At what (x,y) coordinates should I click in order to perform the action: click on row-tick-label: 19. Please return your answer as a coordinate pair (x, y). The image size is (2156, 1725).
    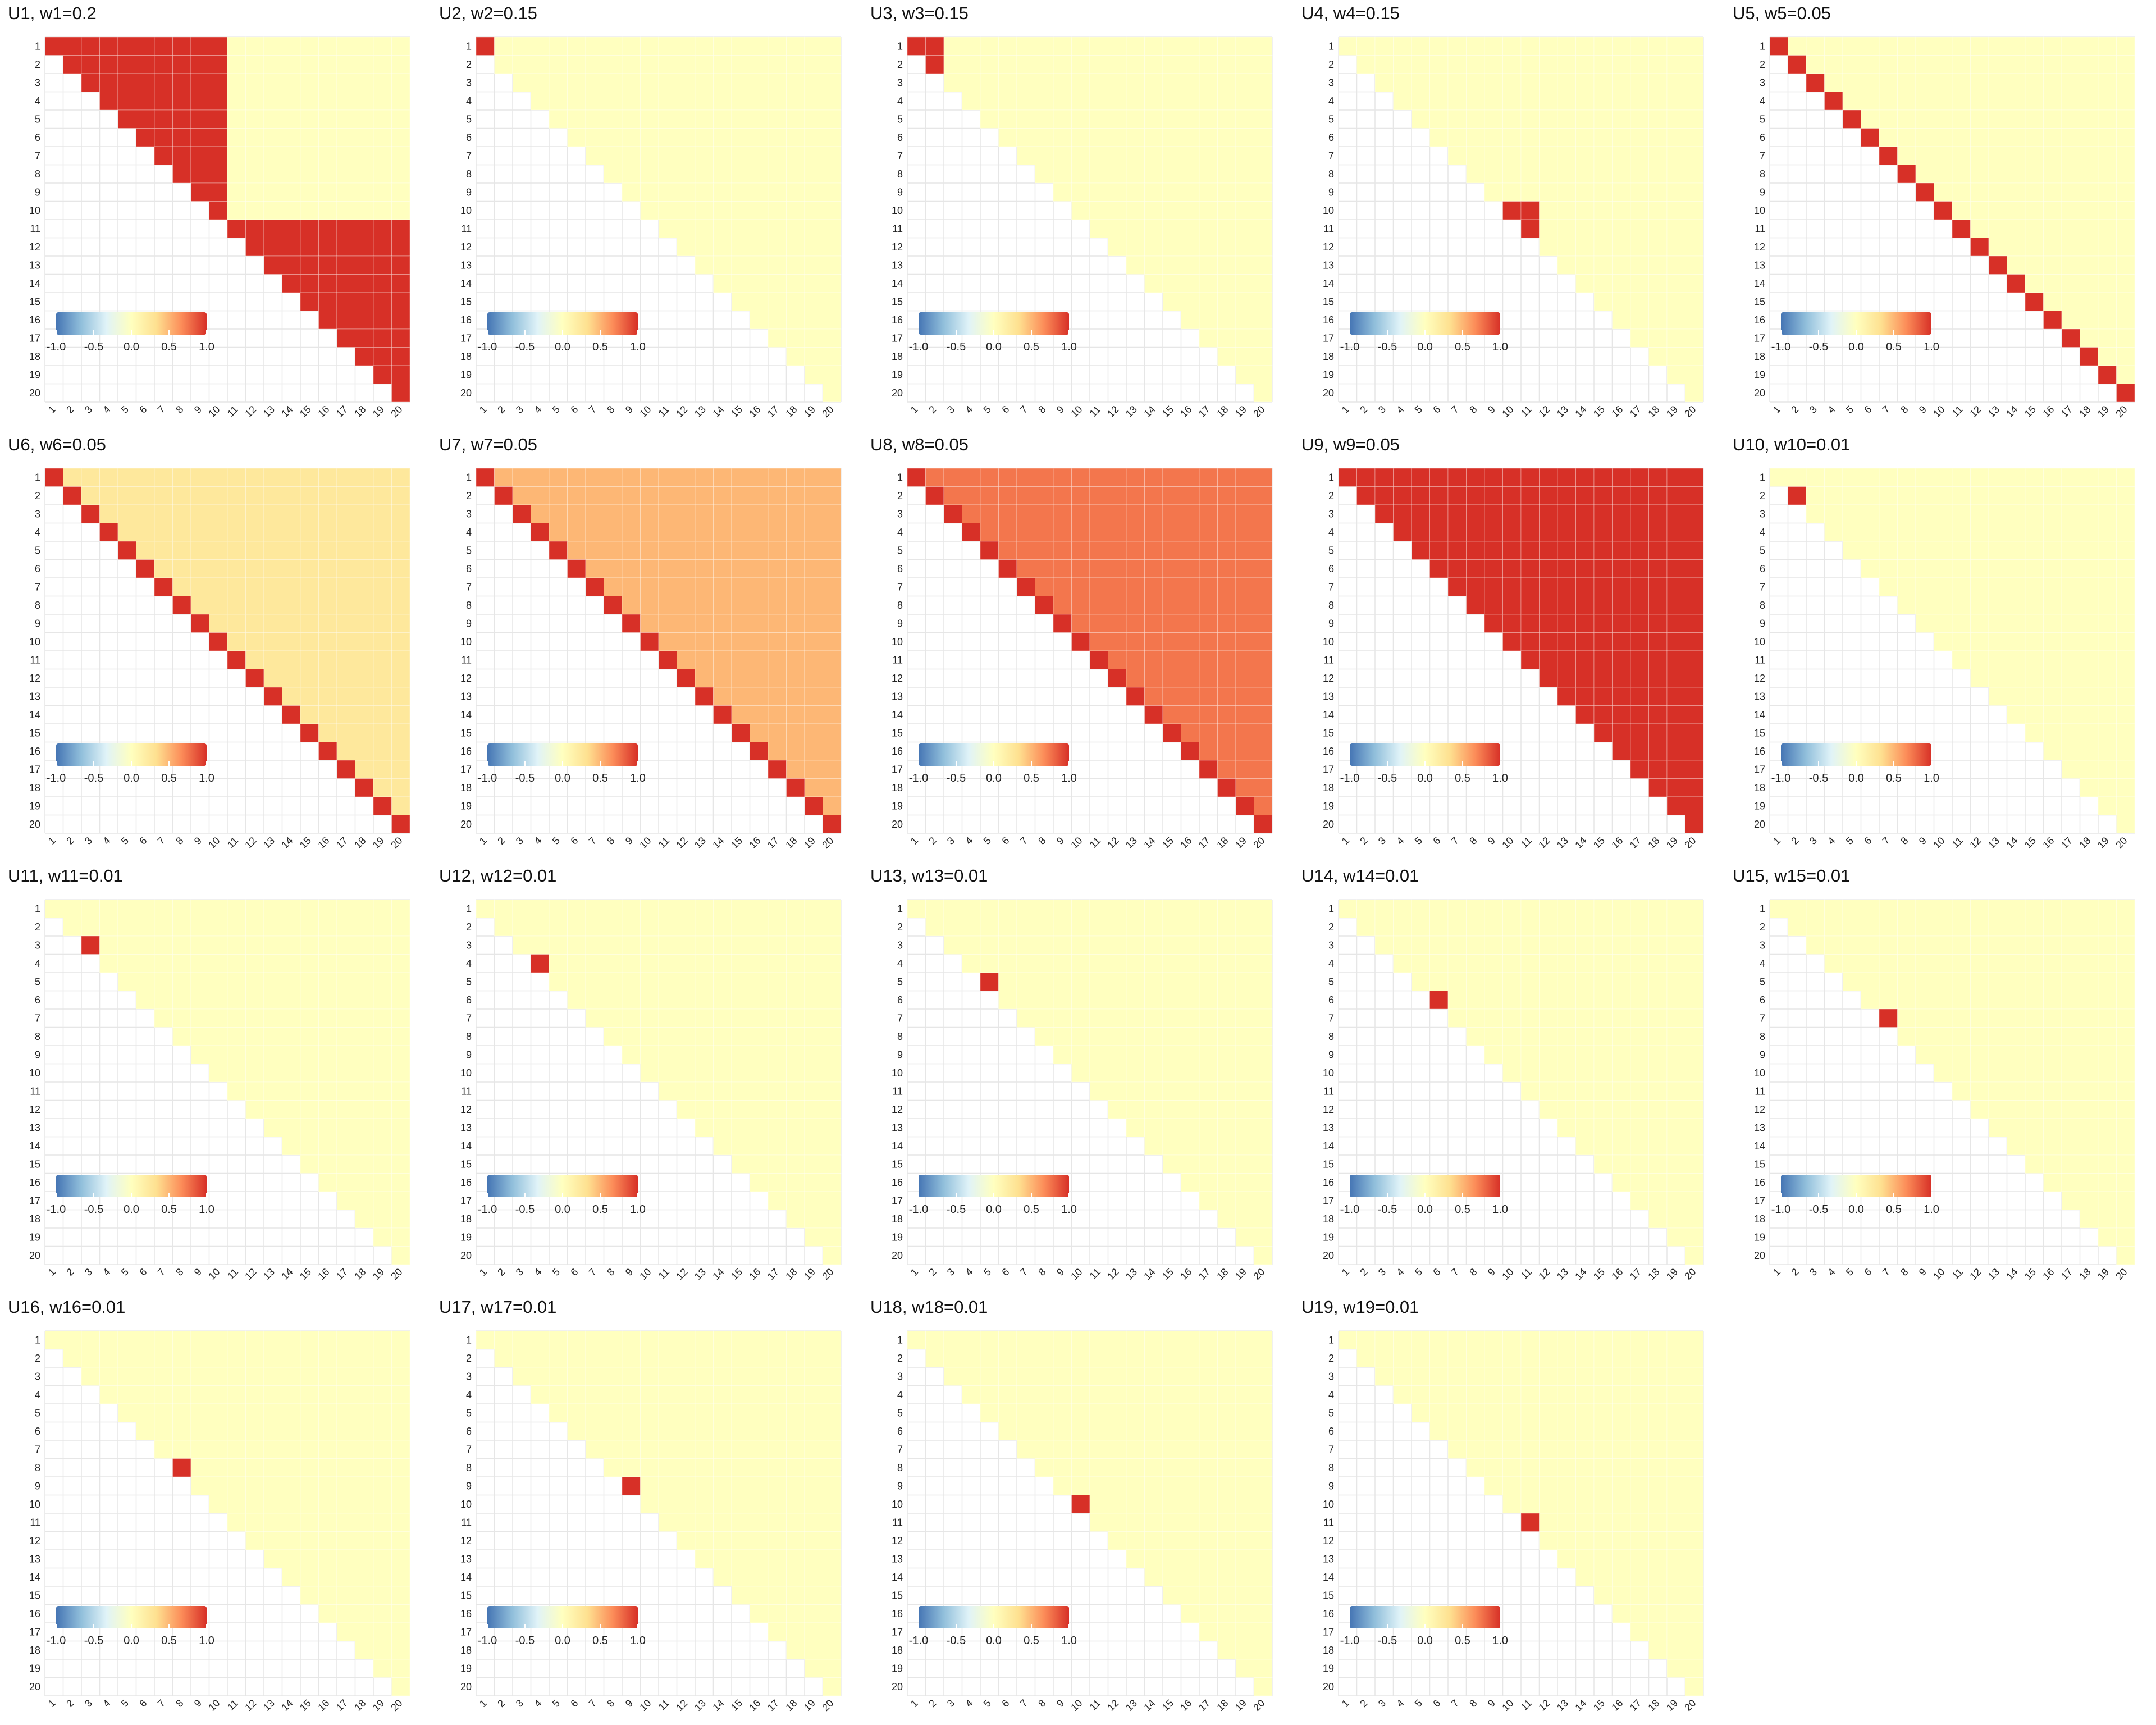
    Looking at the image, I should click on (1759, 805).